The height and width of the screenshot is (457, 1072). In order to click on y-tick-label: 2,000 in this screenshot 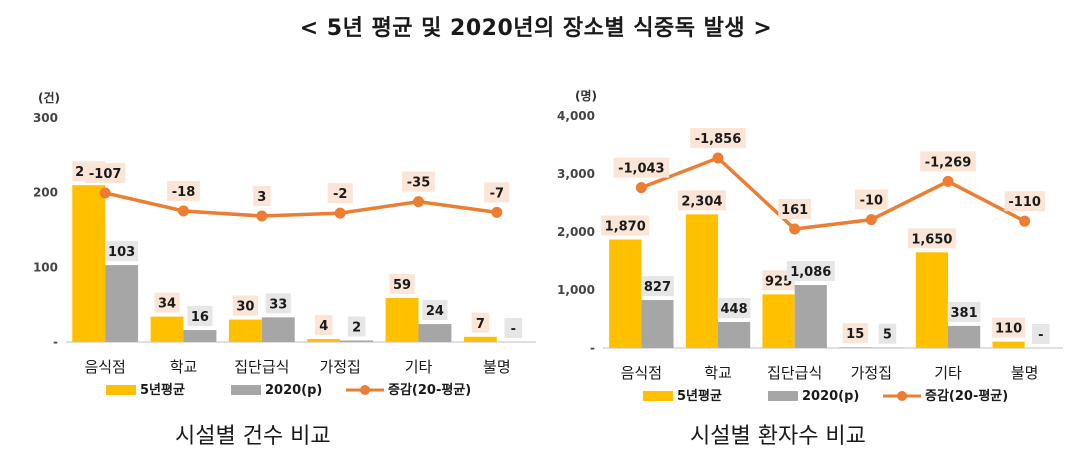, I will do `click(576, 232)`.